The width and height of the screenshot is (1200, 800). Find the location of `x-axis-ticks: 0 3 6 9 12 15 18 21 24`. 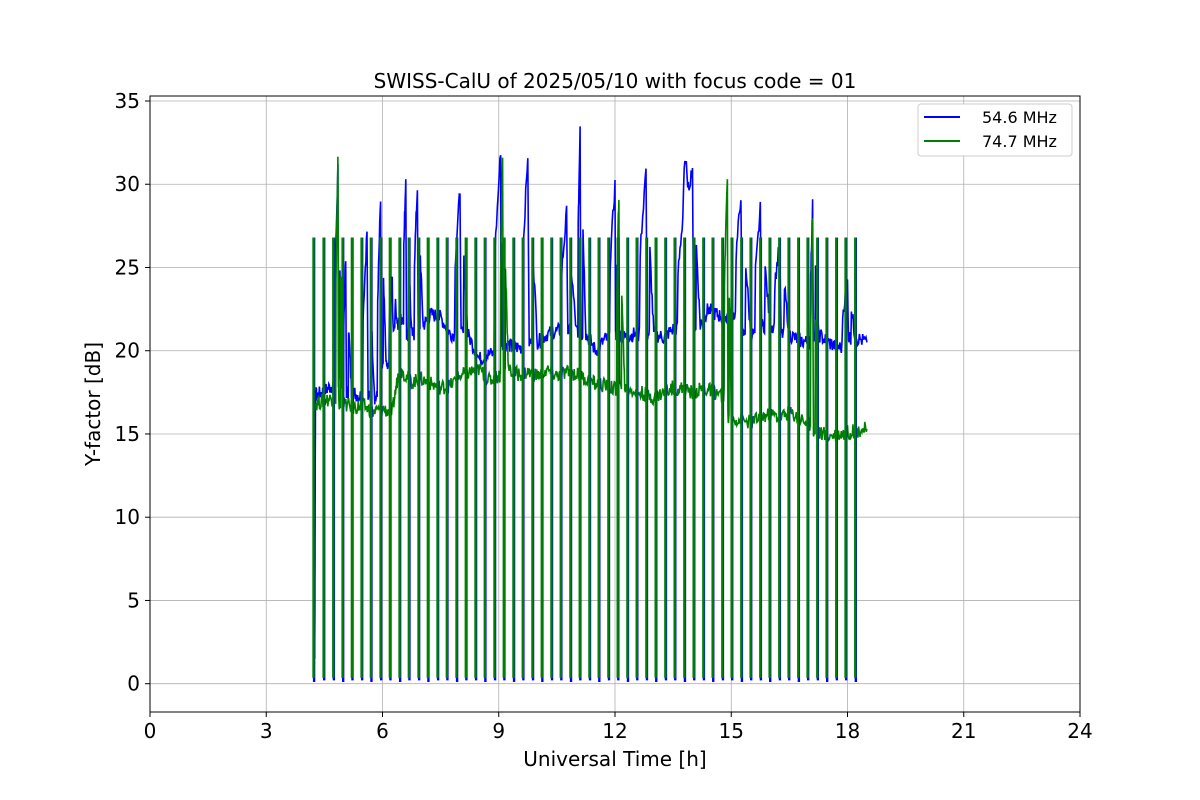

x-axis-ticks: 0 3 6 9 12 15 18 21 24 is located at coordinates (618, 727).